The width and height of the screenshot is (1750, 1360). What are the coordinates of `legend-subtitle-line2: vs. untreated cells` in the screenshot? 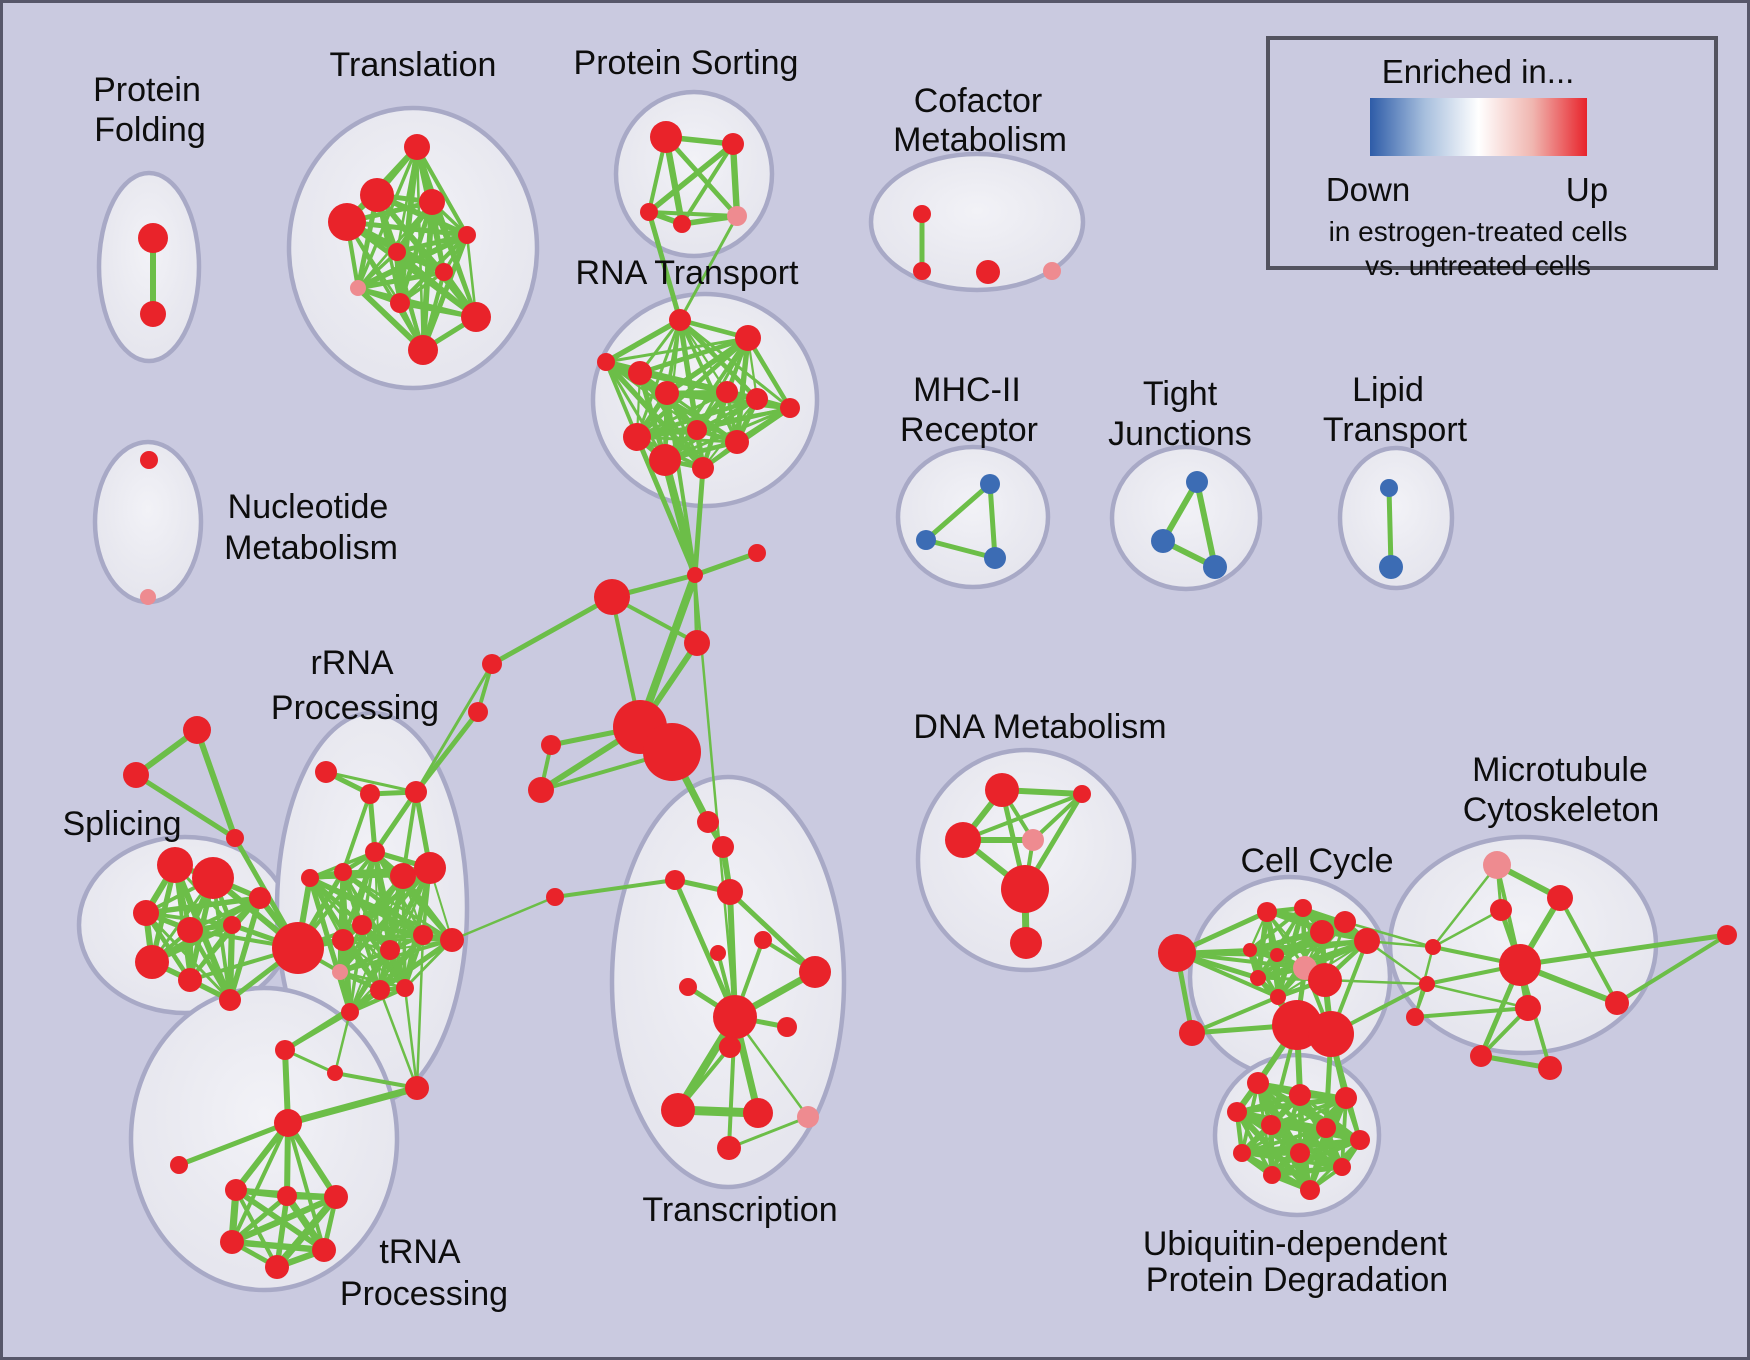 It's located at (1478, 265).